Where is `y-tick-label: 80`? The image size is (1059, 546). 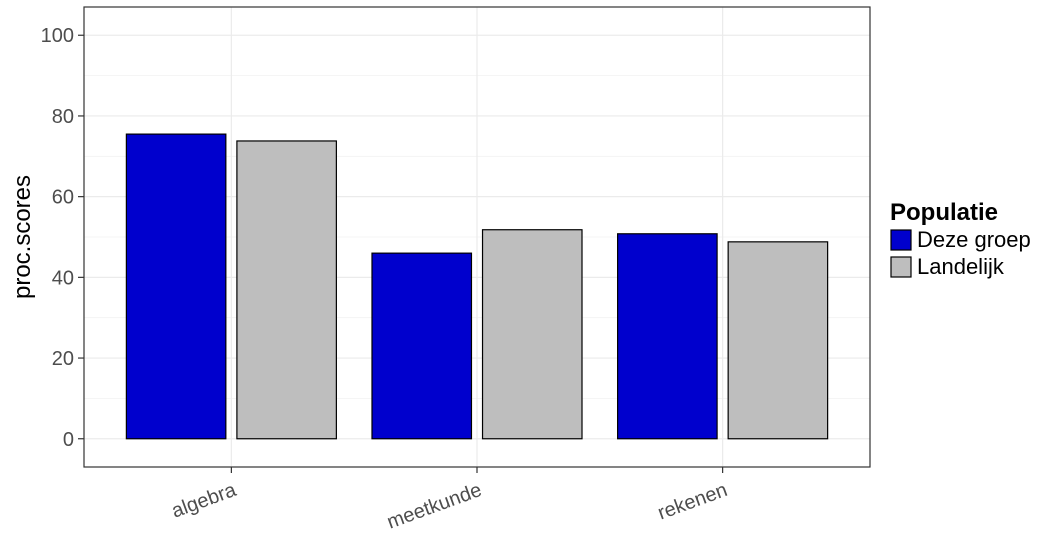 y-tick-label: 80 is located at coordinates (63, 117).